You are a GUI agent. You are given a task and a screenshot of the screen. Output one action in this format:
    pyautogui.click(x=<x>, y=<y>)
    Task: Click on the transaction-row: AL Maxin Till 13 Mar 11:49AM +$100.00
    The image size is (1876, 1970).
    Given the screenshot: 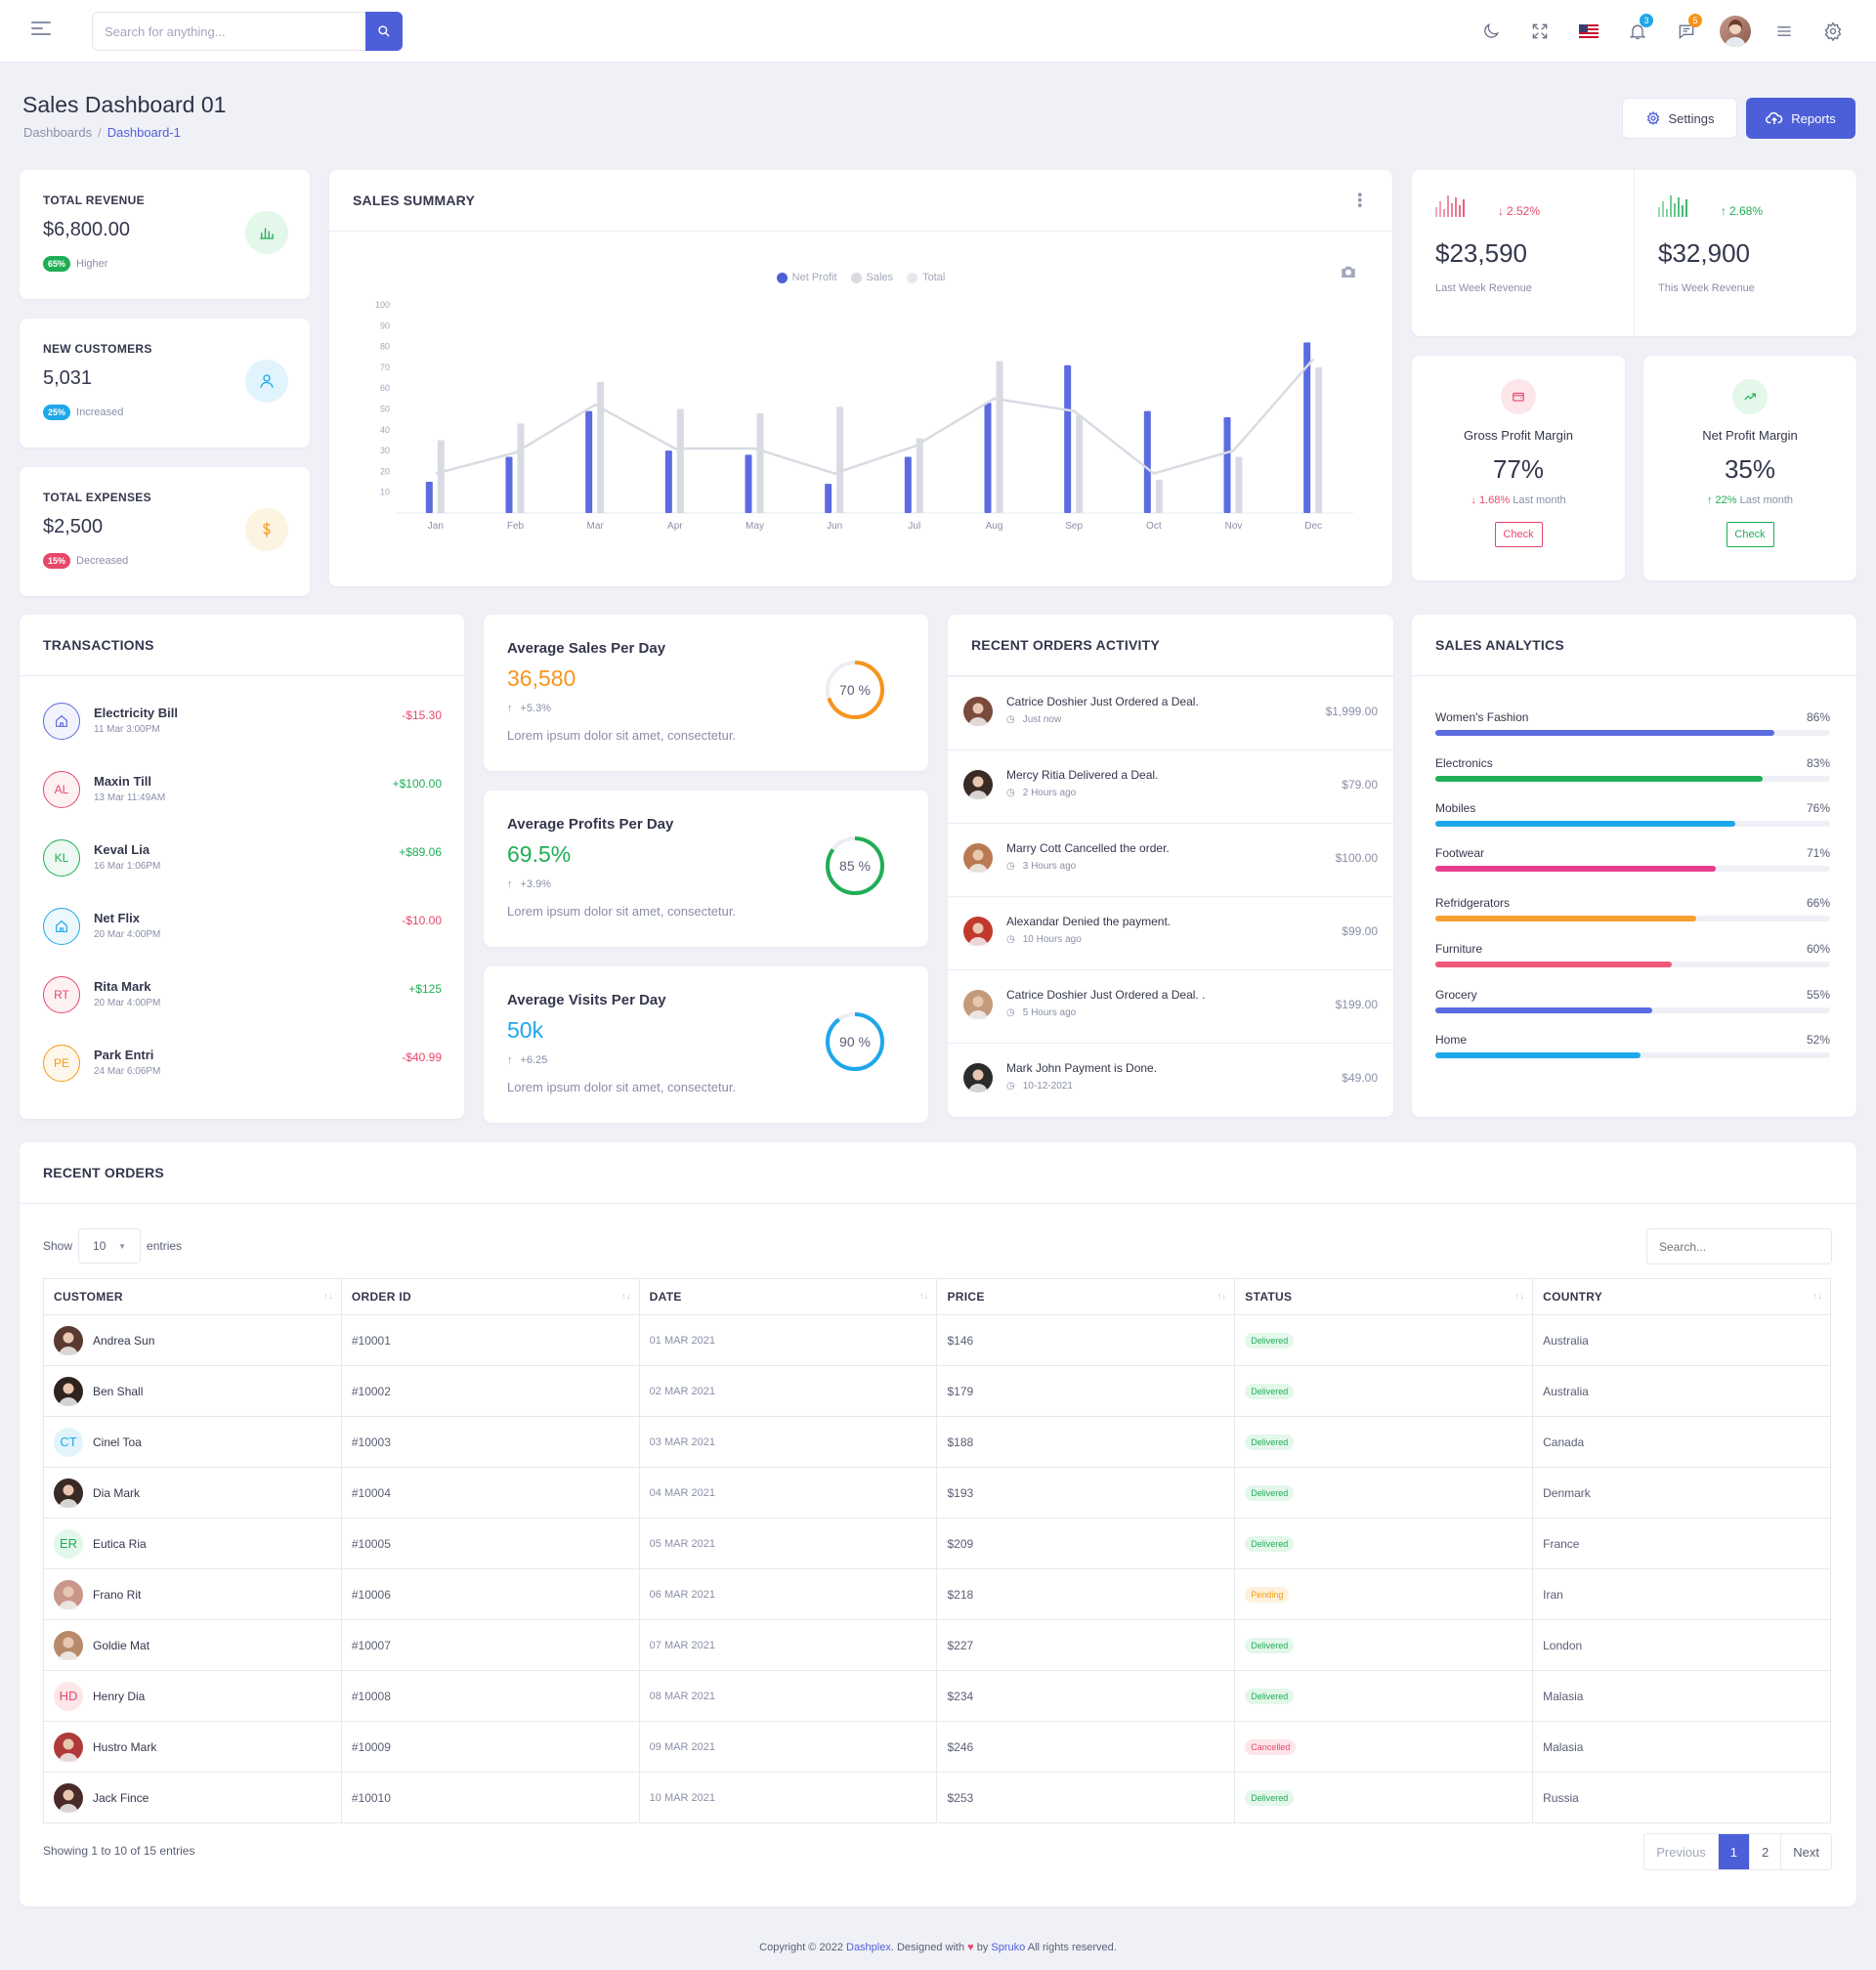 What is the action you would take?
    pyautogui.click(x=242, y=805)
    